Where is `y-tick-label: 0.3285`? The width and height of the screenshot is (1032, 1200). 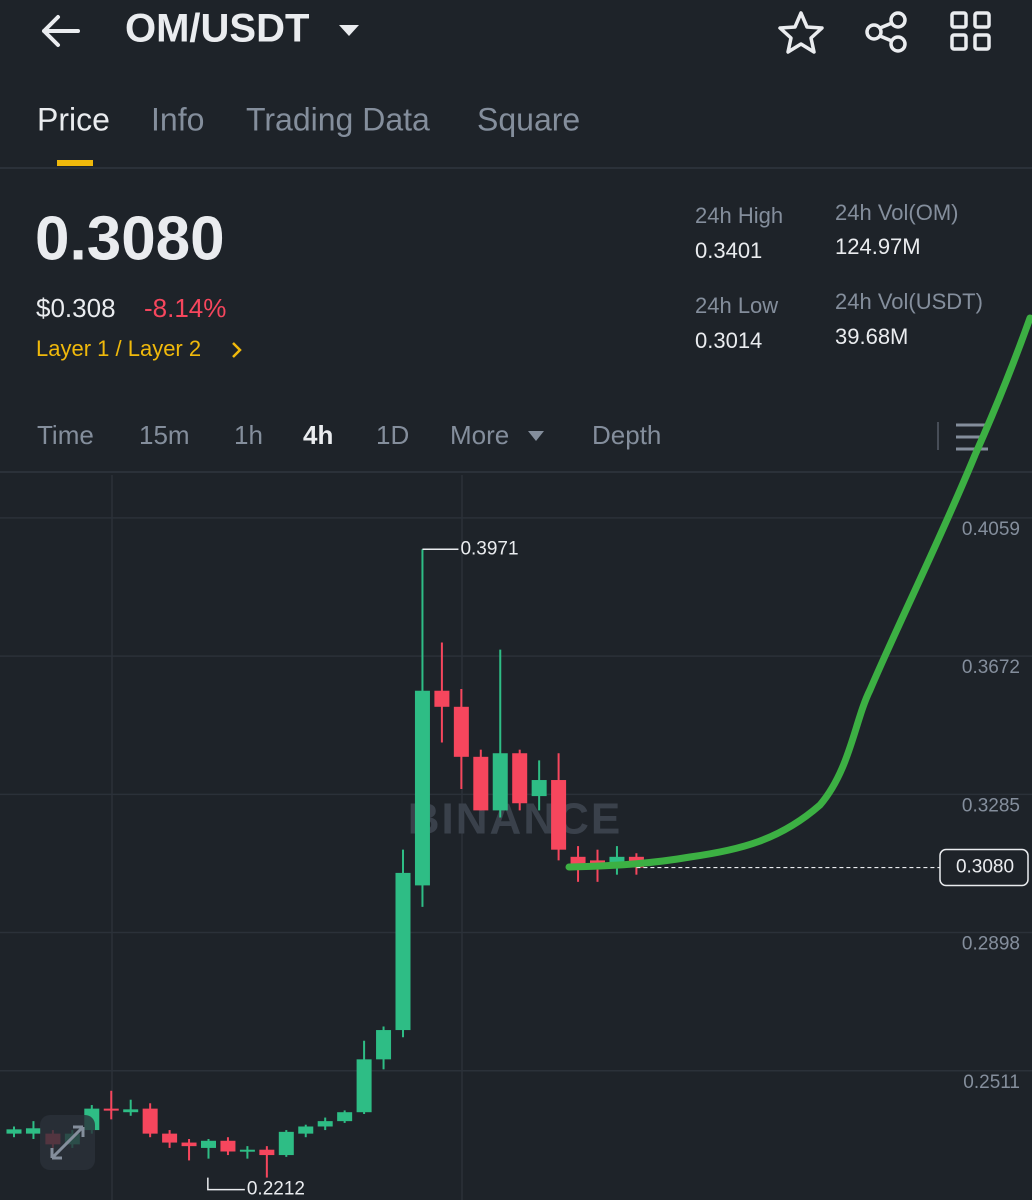
y-tick-label: 0.3285 is located at coordinates (991, 805).